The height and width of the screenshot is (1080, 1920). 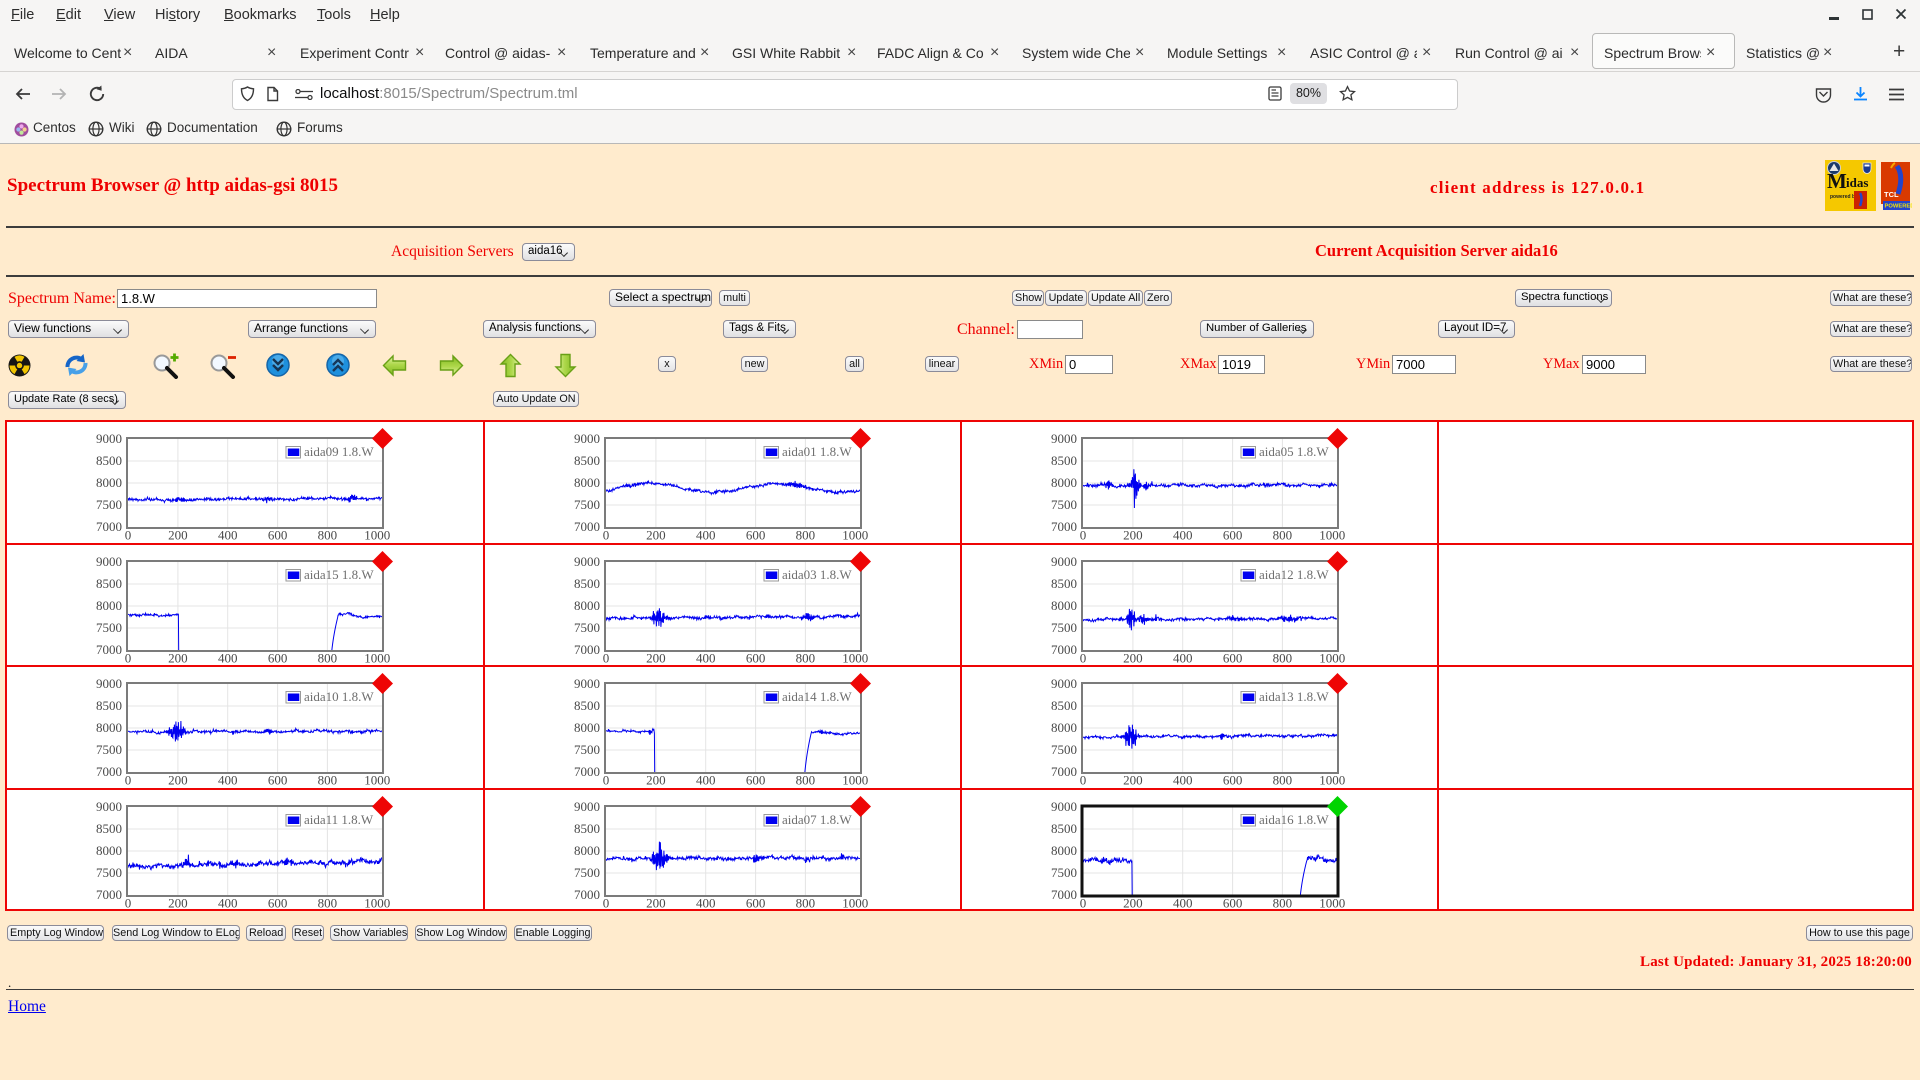 What do you see at coordinates (1294, 696) in the screenshot?
I see `svg-text: aida13 1.8.W` at bounding box center [1294, 696].